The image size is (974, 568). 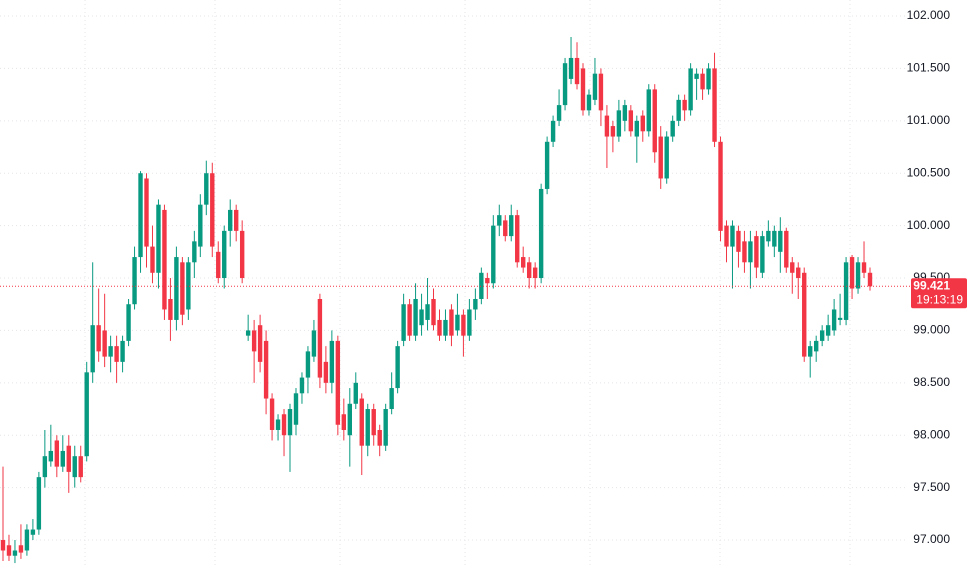 I want to click on y-tick-label: 102.000, so click(x=929, y=15).